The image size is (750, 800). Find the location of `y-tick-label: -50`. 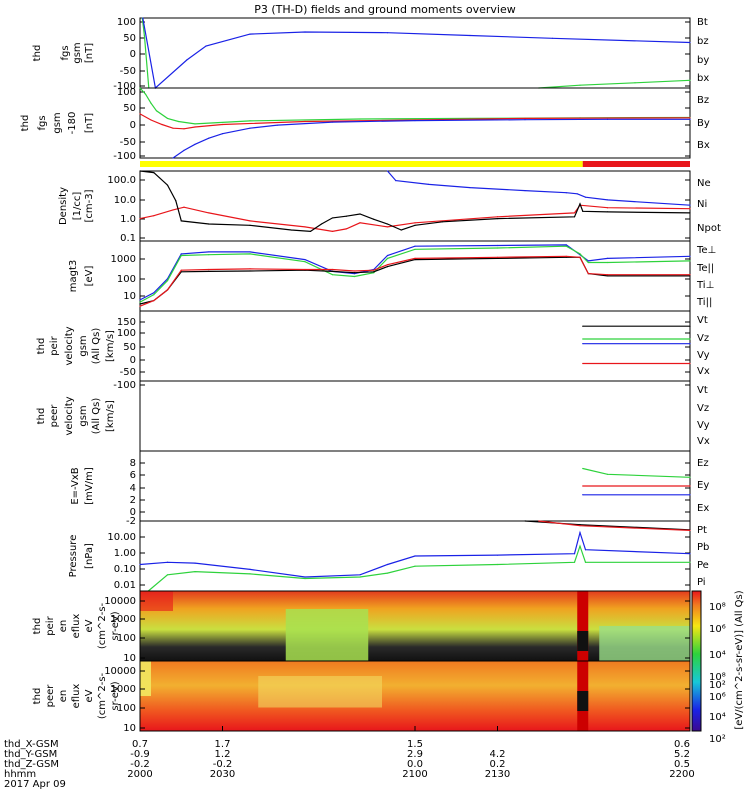

y-tick-label: -50 is located at coordinates (128, 372).